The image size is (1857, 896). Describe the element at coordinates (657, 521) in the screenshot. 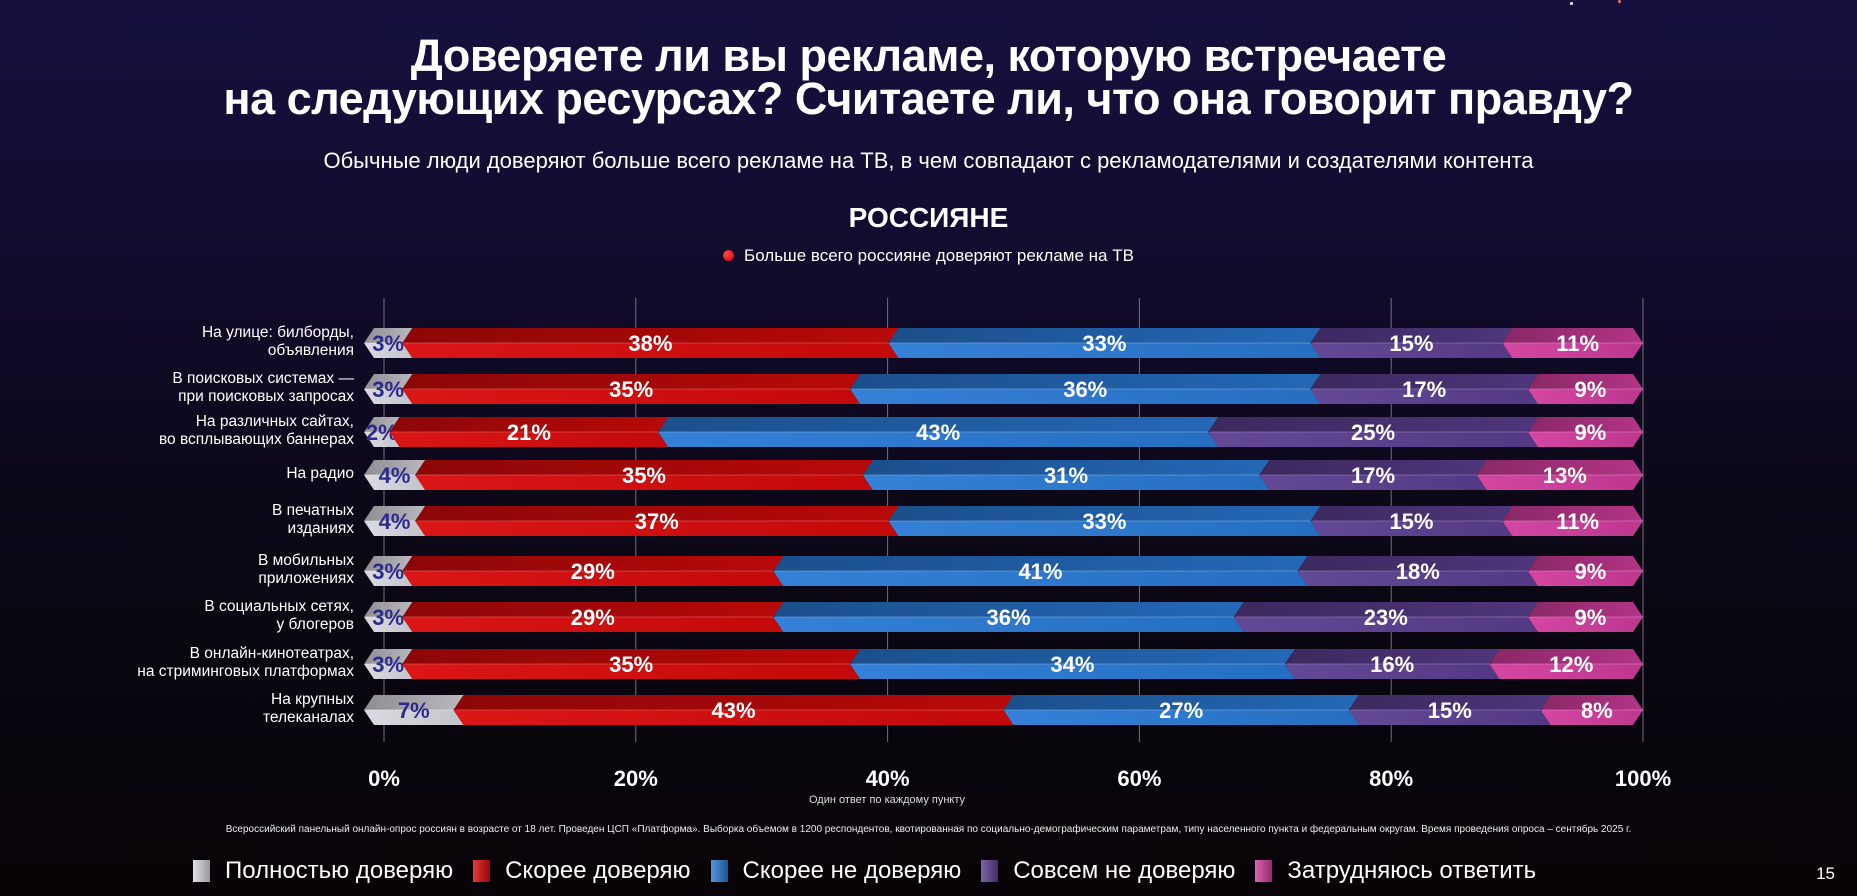

I see `data-label: 37%` at that location.